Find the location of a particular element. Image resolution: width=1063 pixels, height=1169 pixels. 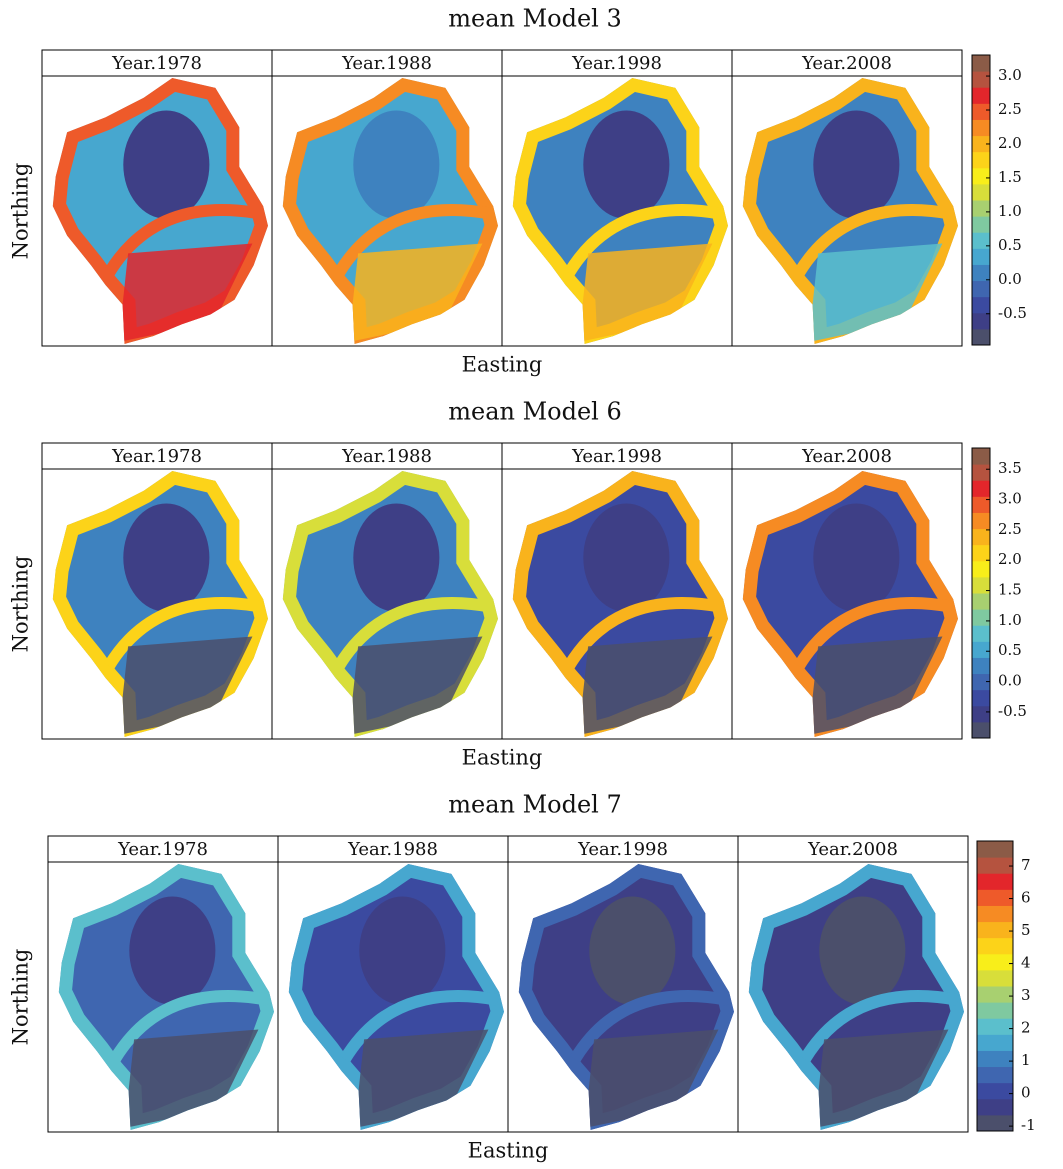

colorbar-tick-label: 1.5 is located at coordinates (1010, 177).